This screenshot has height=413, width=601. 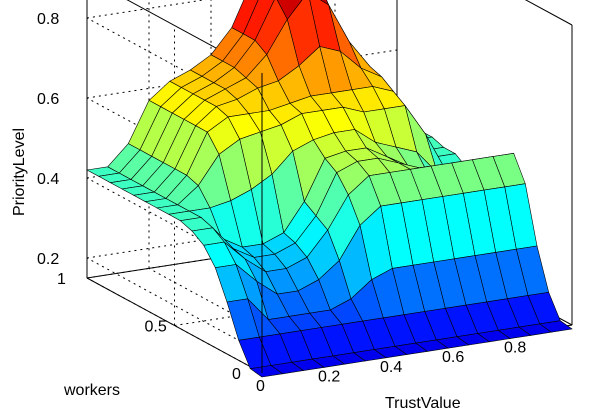 What do you see at coordinates (48, 99) in the screenshot?
I see `z-tick-label: 0.6` at bounding box center [48, 99].